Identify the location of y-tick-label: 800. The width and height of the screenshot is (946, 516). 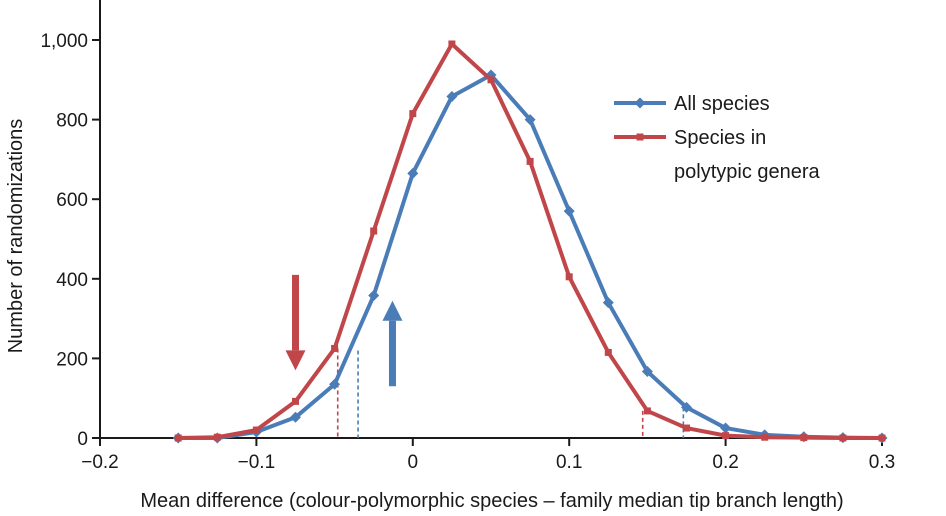
(72, 121).